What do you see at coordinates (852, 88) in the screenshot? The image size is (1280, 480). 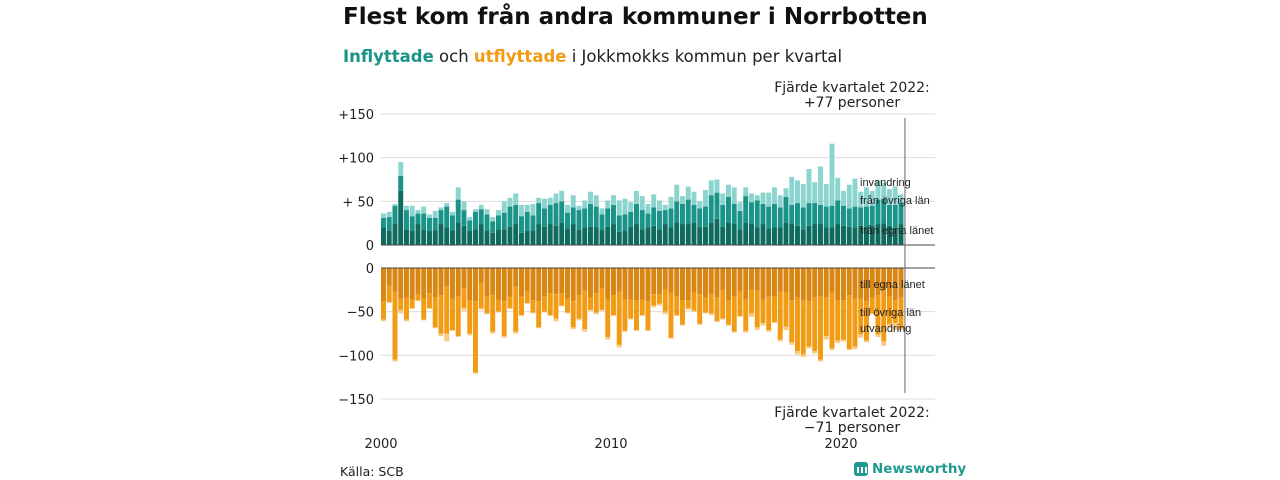 I see `annotation-top-line1: Fjärde kvartalet 2022:` at bounding box center [852, 88].